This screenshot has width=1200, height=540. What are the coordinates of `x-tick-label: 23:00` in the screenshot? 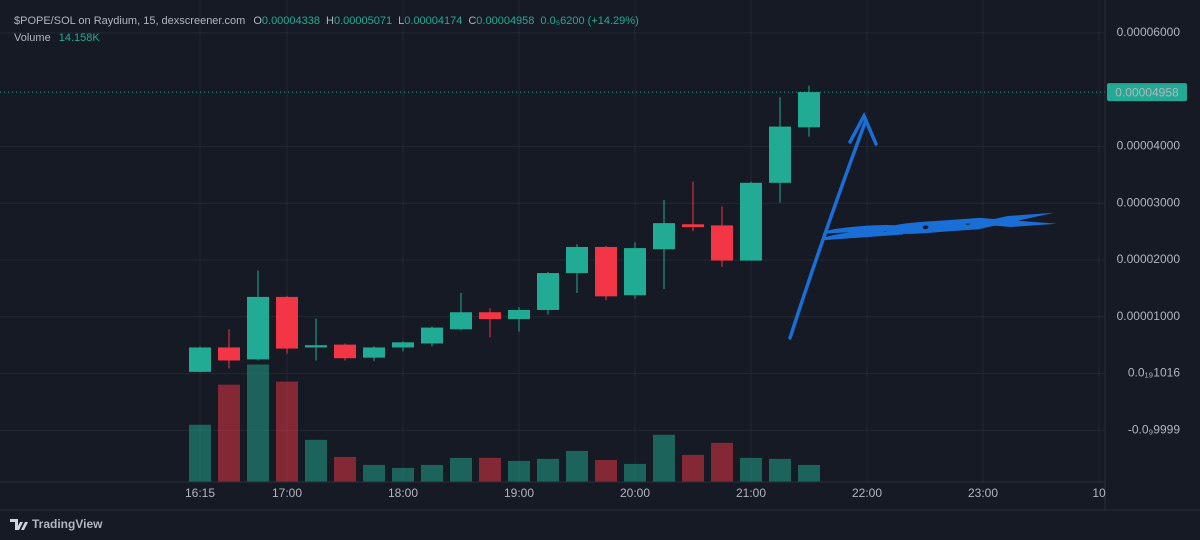 It's located at (983, 493).